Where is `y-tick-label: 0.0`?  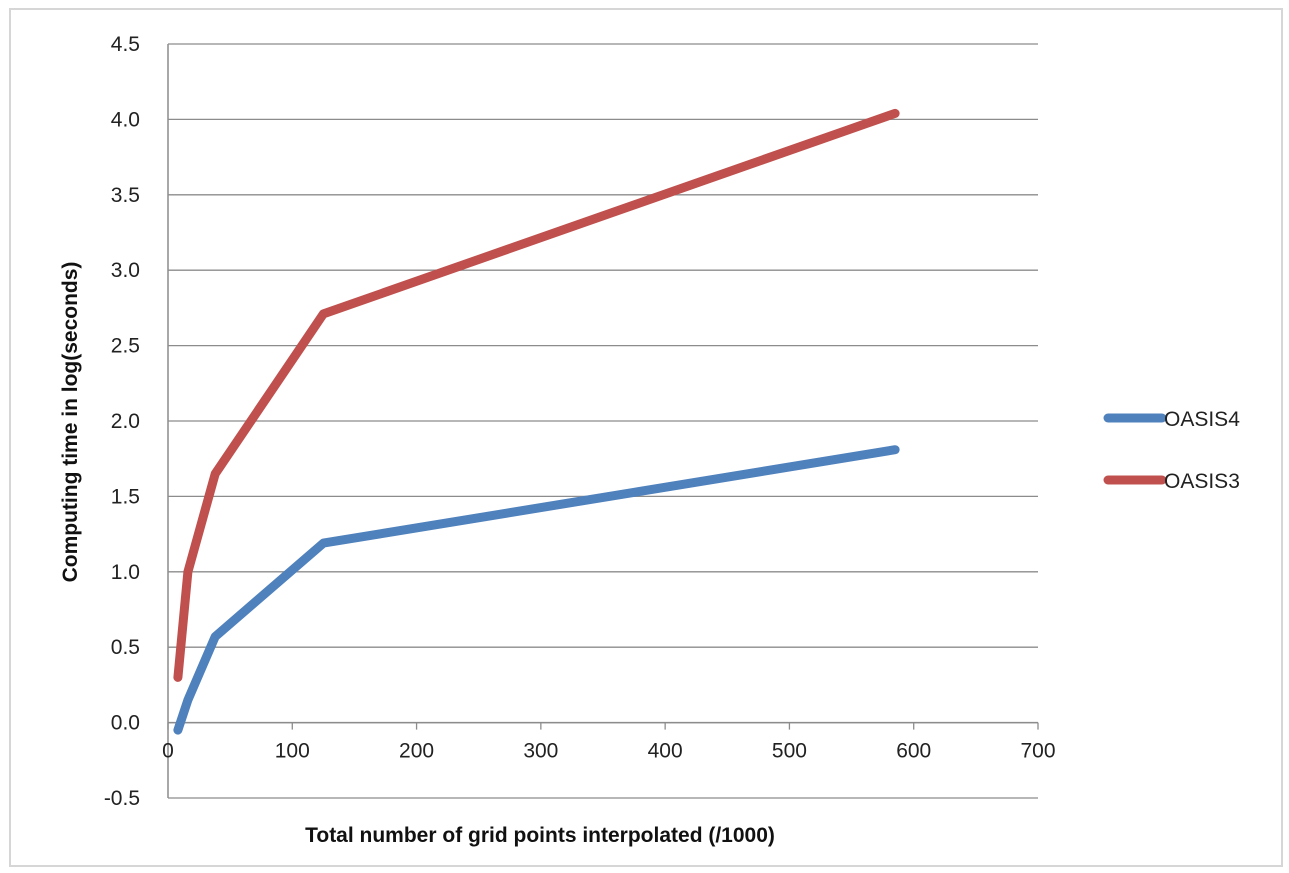 y-tick-label: 0.0 is located at coordinates (125, 723).